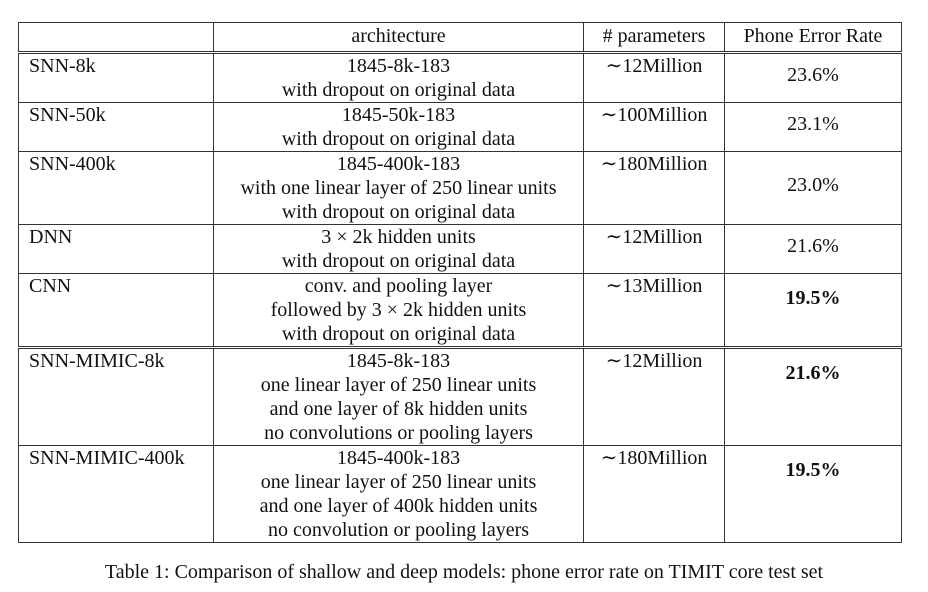 The height and width of the screenshot is (592, 928). I want to click on architecture-line: 3 × 2k hidden units, so click(398, 237).